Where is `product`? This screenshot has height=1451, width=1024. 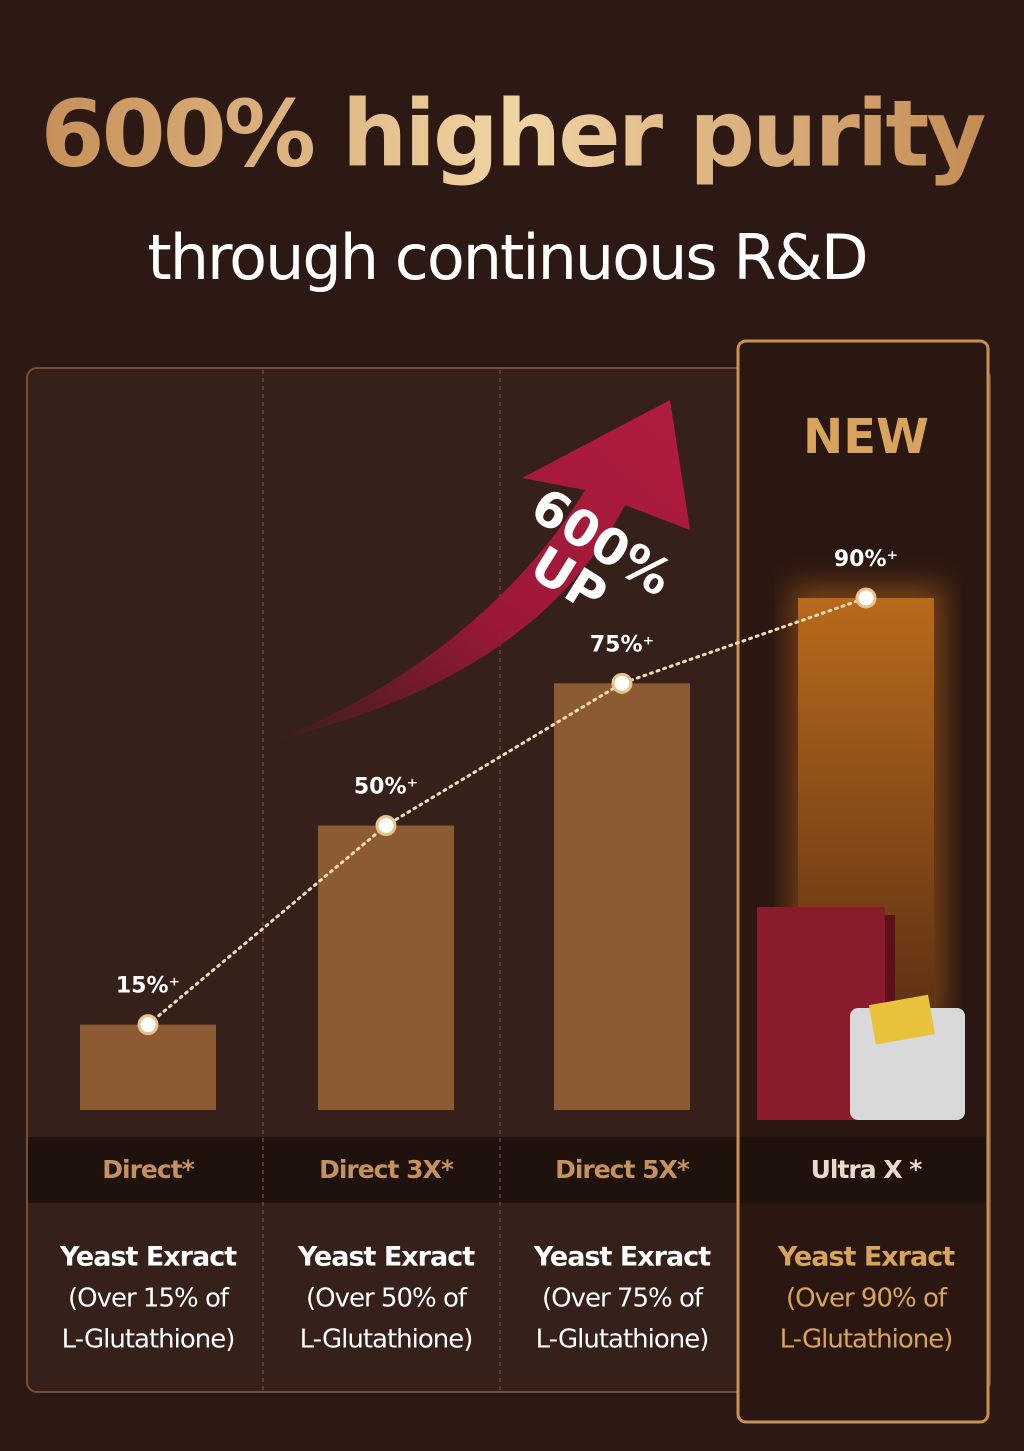
product is located at coordinates (861, 1013).